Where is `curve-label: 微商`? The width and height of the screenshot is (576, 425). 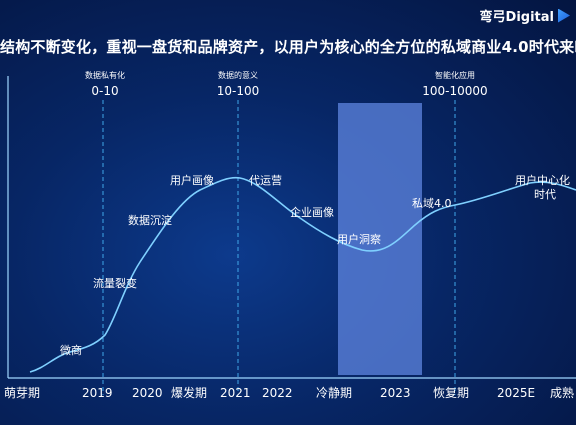 curve-label: 微商 is located at coordinates (71, 350).